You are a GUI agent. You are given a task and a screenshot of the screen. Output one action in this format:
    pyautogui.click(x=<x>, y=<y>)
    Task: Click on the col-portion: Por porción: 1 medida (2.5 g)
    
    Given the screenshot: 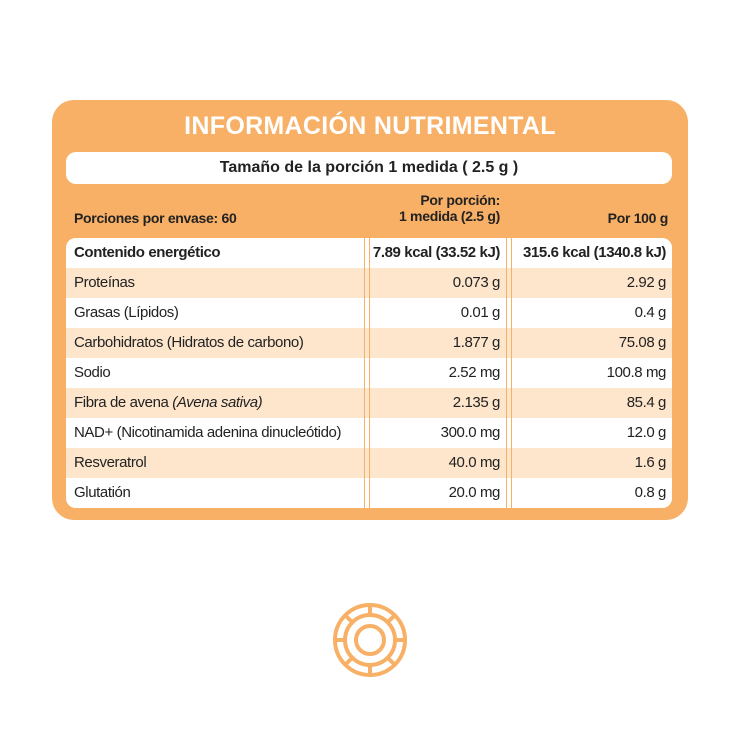 What is the action you would take?
    pyautogui.click(x=420, y=208)
    